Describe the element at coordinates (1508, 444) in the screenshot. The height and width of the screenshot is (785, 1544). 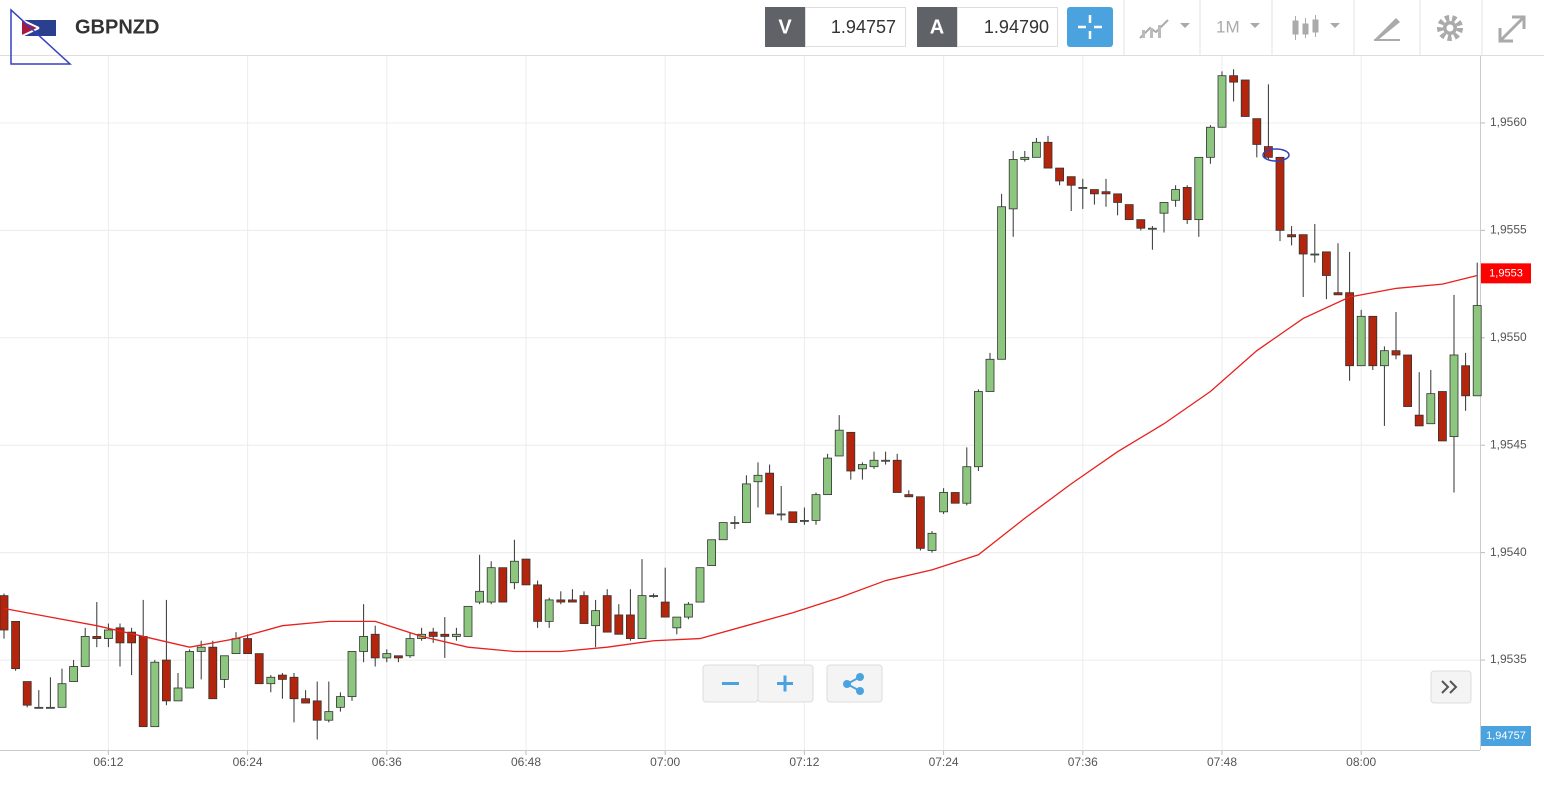
I see `y-tick-label: 1,9545` at that location.